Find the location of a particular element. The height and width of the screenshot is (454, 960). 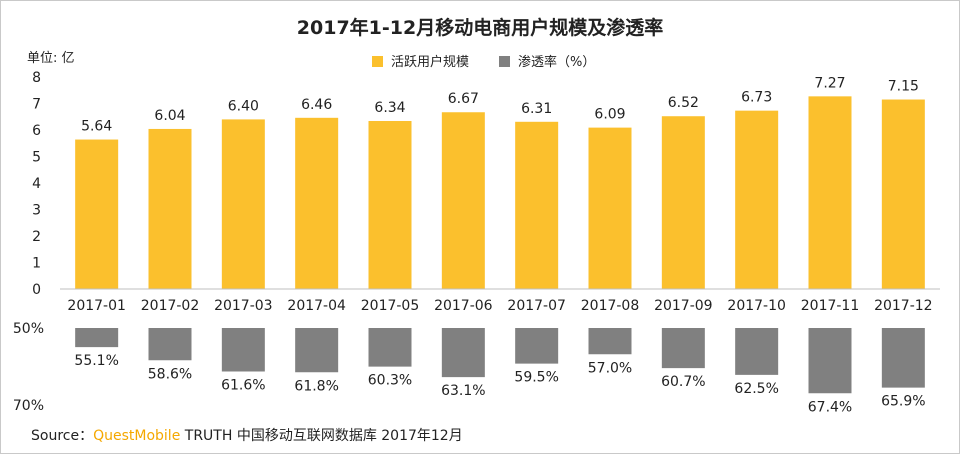

chart-title: 2017年1-12月移动电商用户规模及渗透率 is located at coordinates (480, 27).